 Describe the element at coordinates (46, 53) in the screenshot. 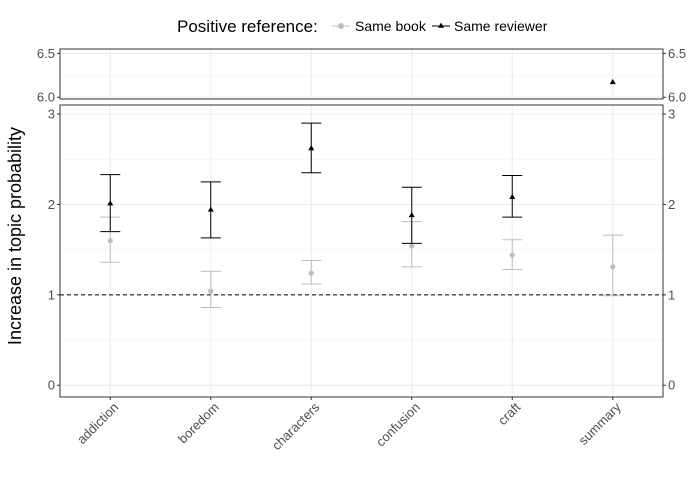

I see `y-tick-label-left: 6.5` at that location.